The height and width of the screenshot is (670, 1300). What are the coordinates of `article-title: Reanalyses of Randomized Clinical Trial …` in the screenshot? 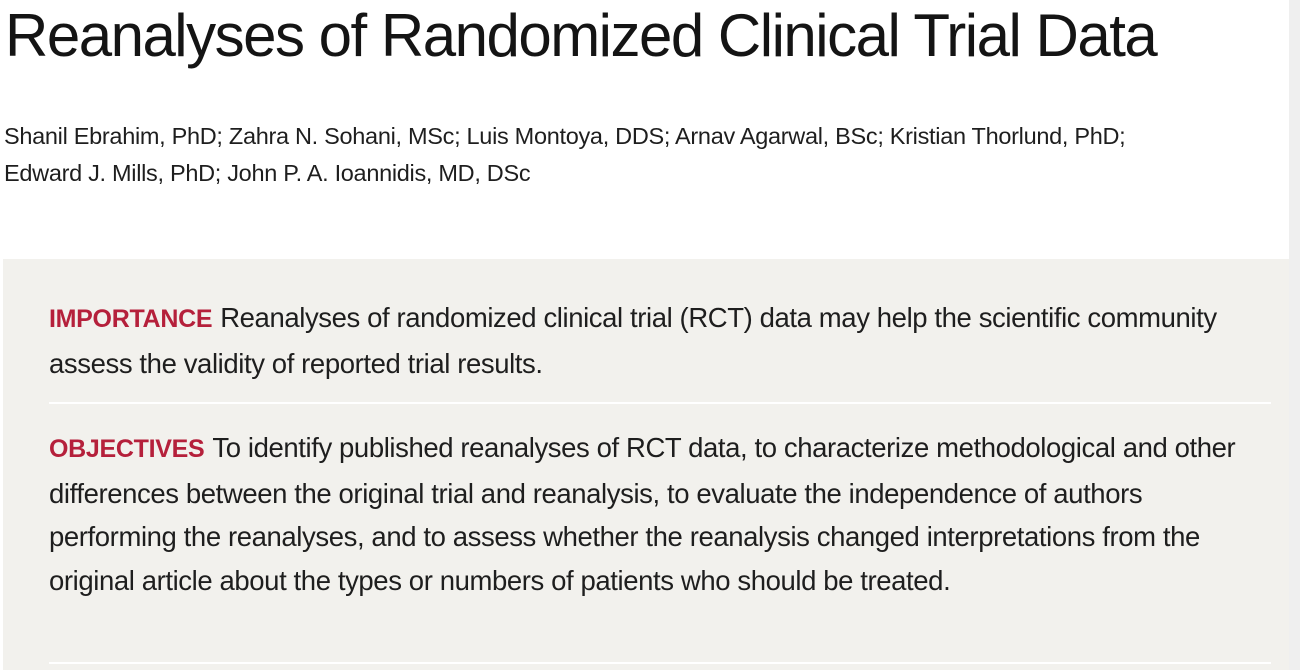 It's located at (581, 35).